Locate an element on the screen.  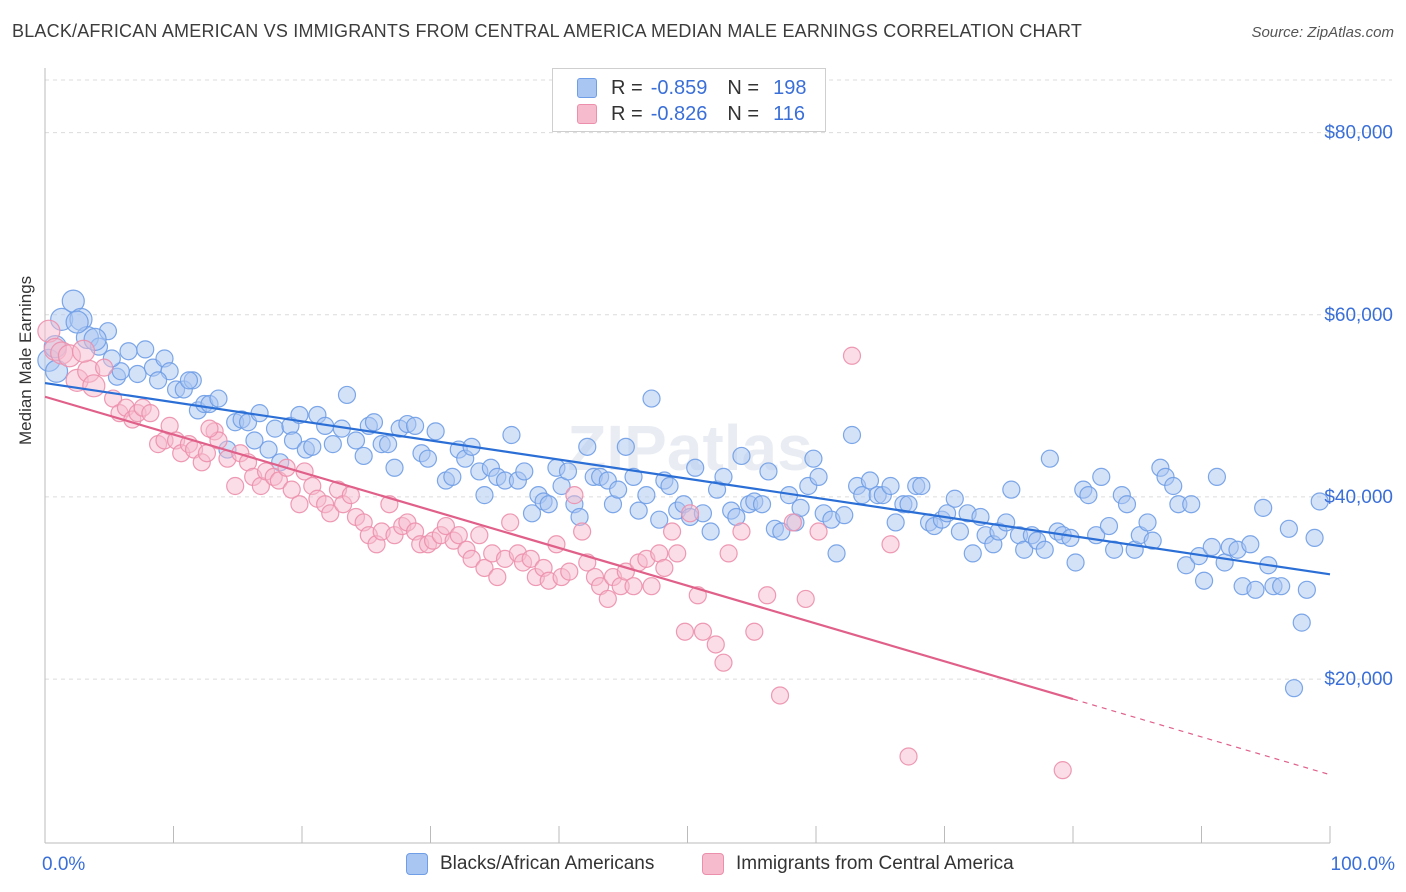
y-tick-label: $60,000 is located at coordinates (1358, 315).